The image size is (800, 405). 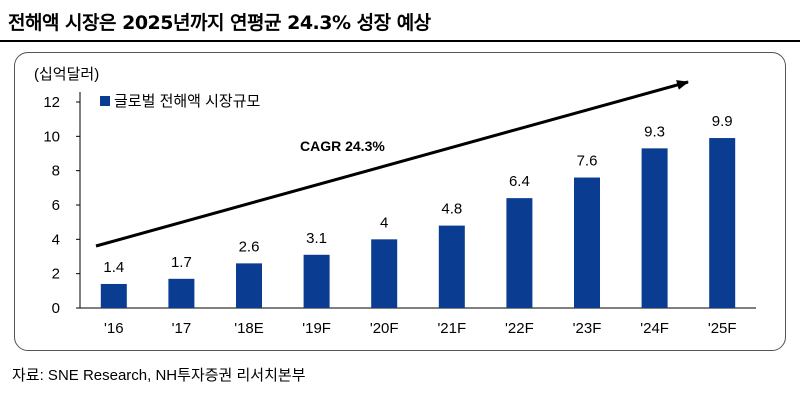 What do you see at coordinates (587, 161) in the screenshot?
I see `bar-data-label: 7.6` at bounding box center [587, 161].